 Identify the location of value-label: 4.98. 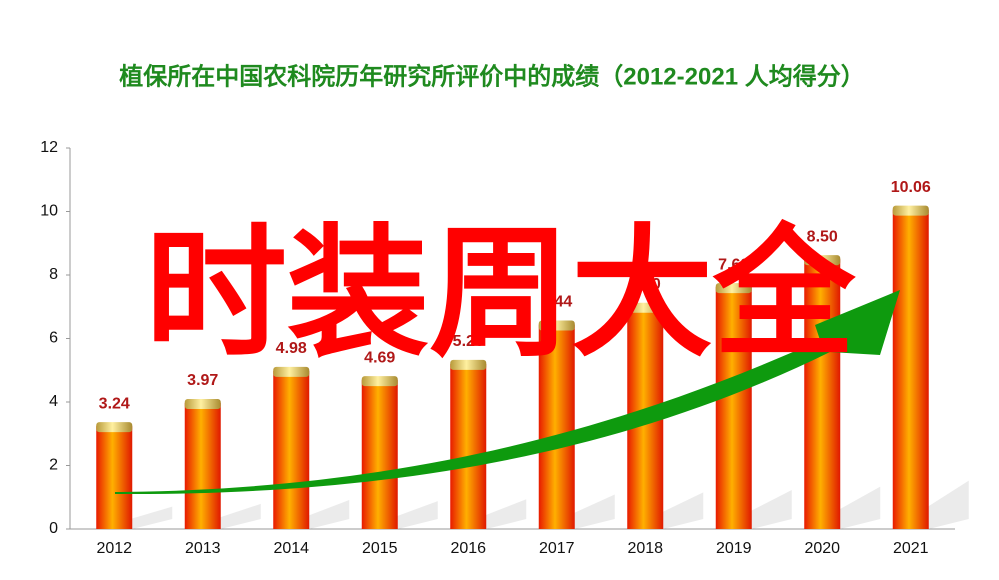
(291, 348).